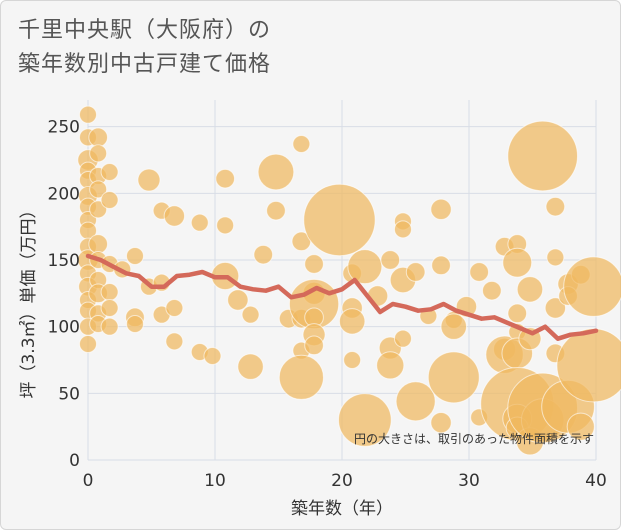 Image resolution: width=621 pixels, height=530 pixels. Describe the element at coordinates (342, 297) in the screenshot. I see `trend-line` at that location.